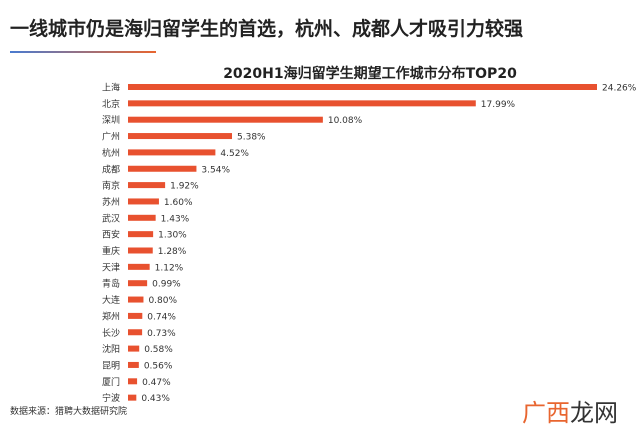 The image size is (640, 435). I want to click on data-label: 0.73%, so click(161, 334).